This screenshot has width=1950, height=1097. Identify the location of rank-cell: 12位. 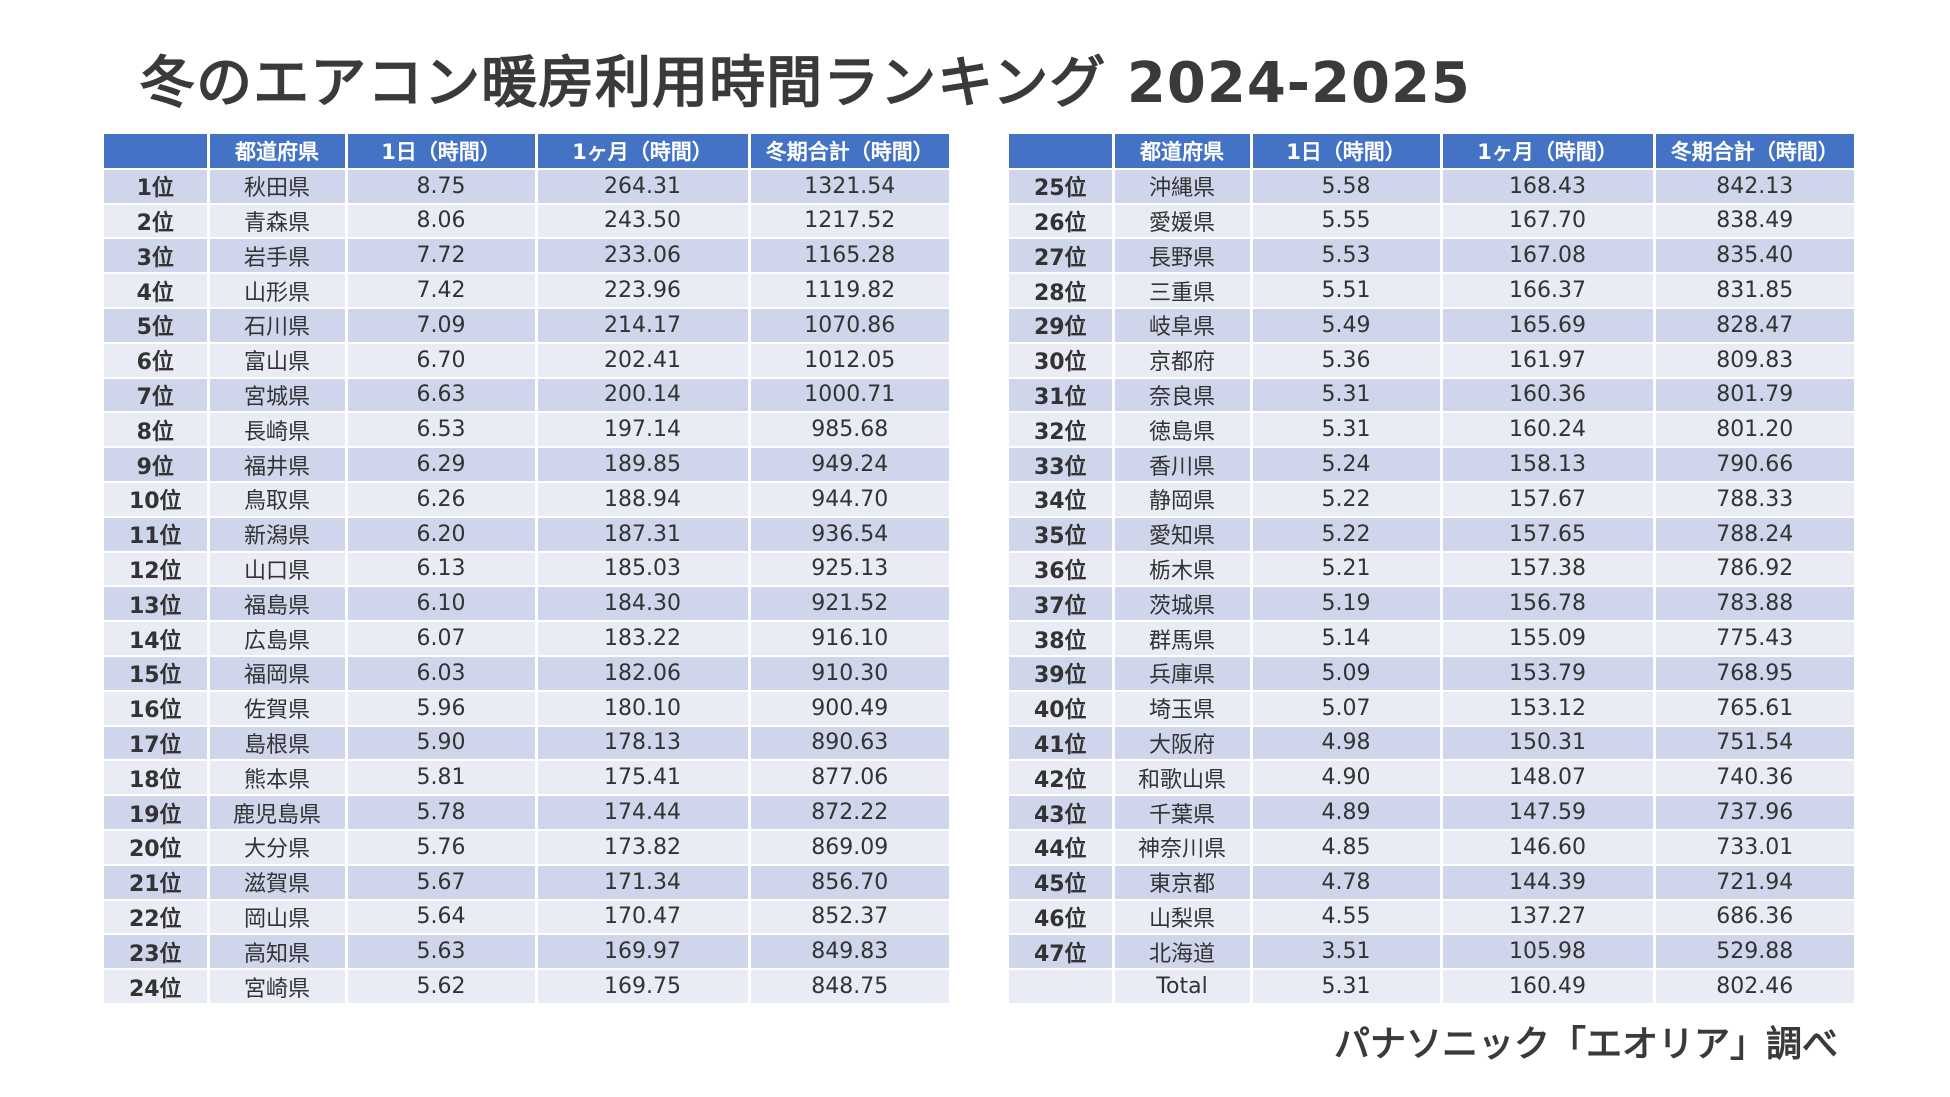
(157, 569).